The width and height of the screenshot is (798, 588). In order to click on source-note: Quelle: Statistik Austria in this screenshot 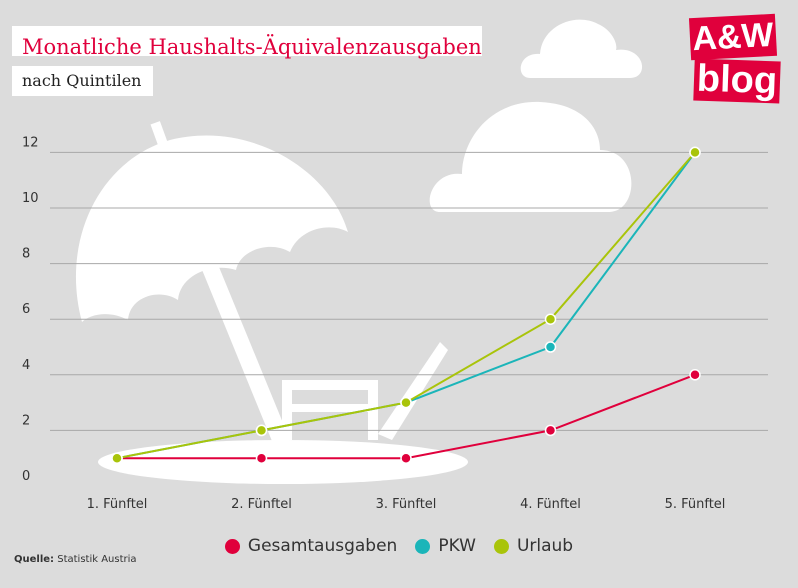, I will do `click(75, 559)`.